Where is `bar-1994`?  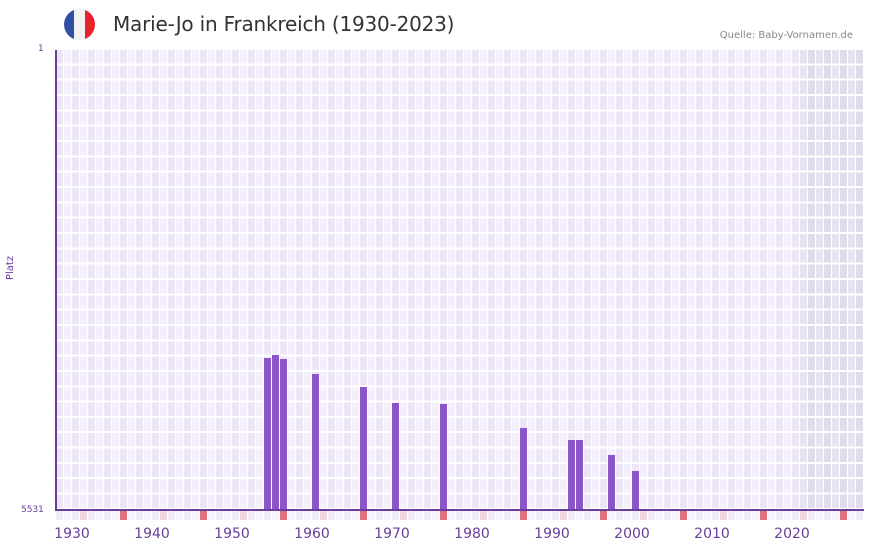
bar-1994 is located at coordinates (571, 474).